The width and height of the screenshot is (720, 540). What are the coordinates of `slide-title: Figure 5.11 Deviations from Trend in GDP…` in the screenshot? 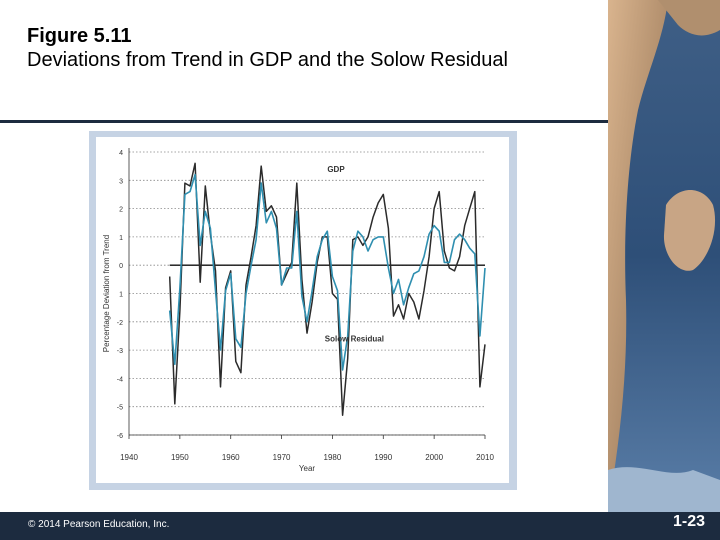 It's located at (307, 48).